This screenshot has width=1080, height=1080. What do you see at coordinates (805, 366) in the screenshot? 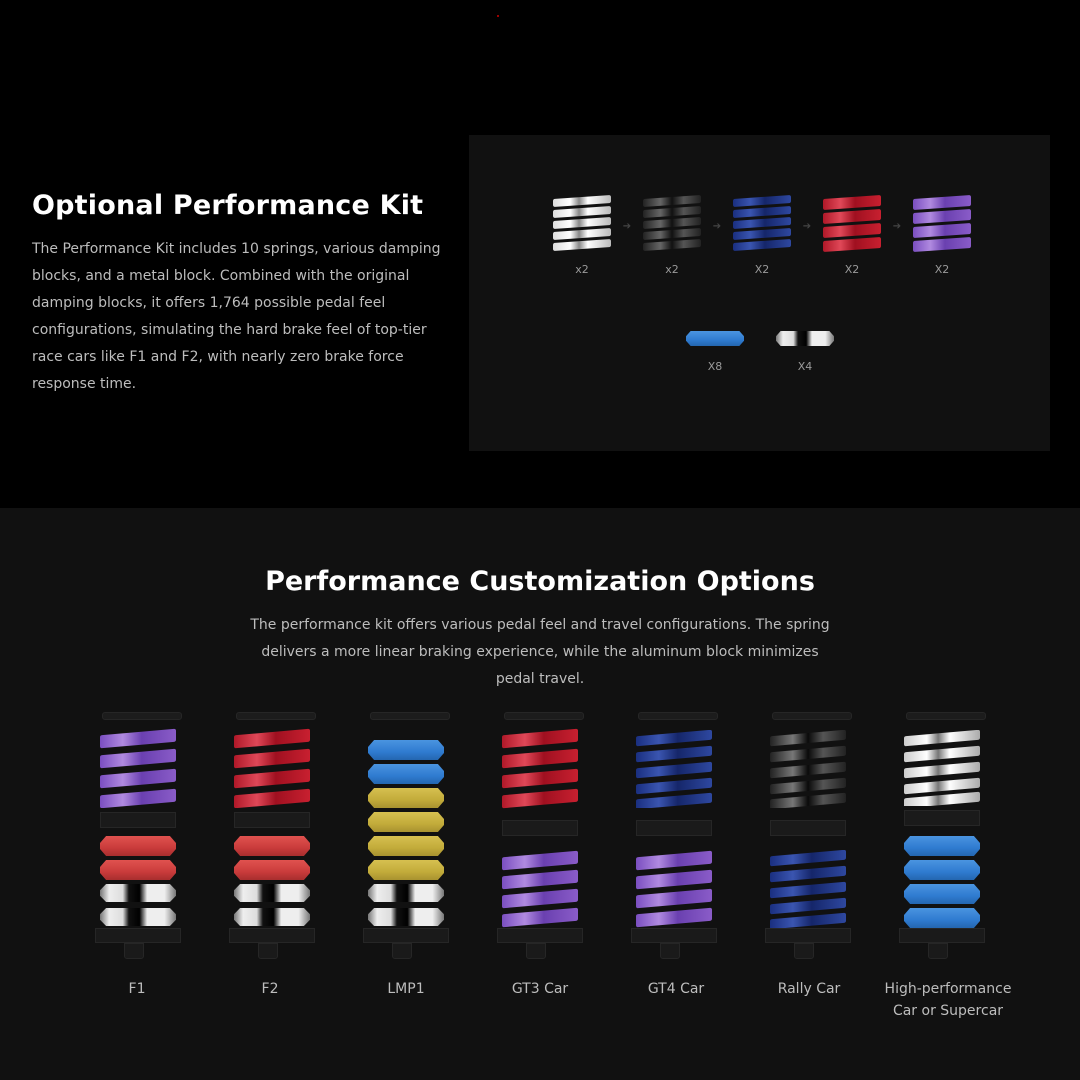
I see `block-qty: X4` at bounding box center [805, 366].